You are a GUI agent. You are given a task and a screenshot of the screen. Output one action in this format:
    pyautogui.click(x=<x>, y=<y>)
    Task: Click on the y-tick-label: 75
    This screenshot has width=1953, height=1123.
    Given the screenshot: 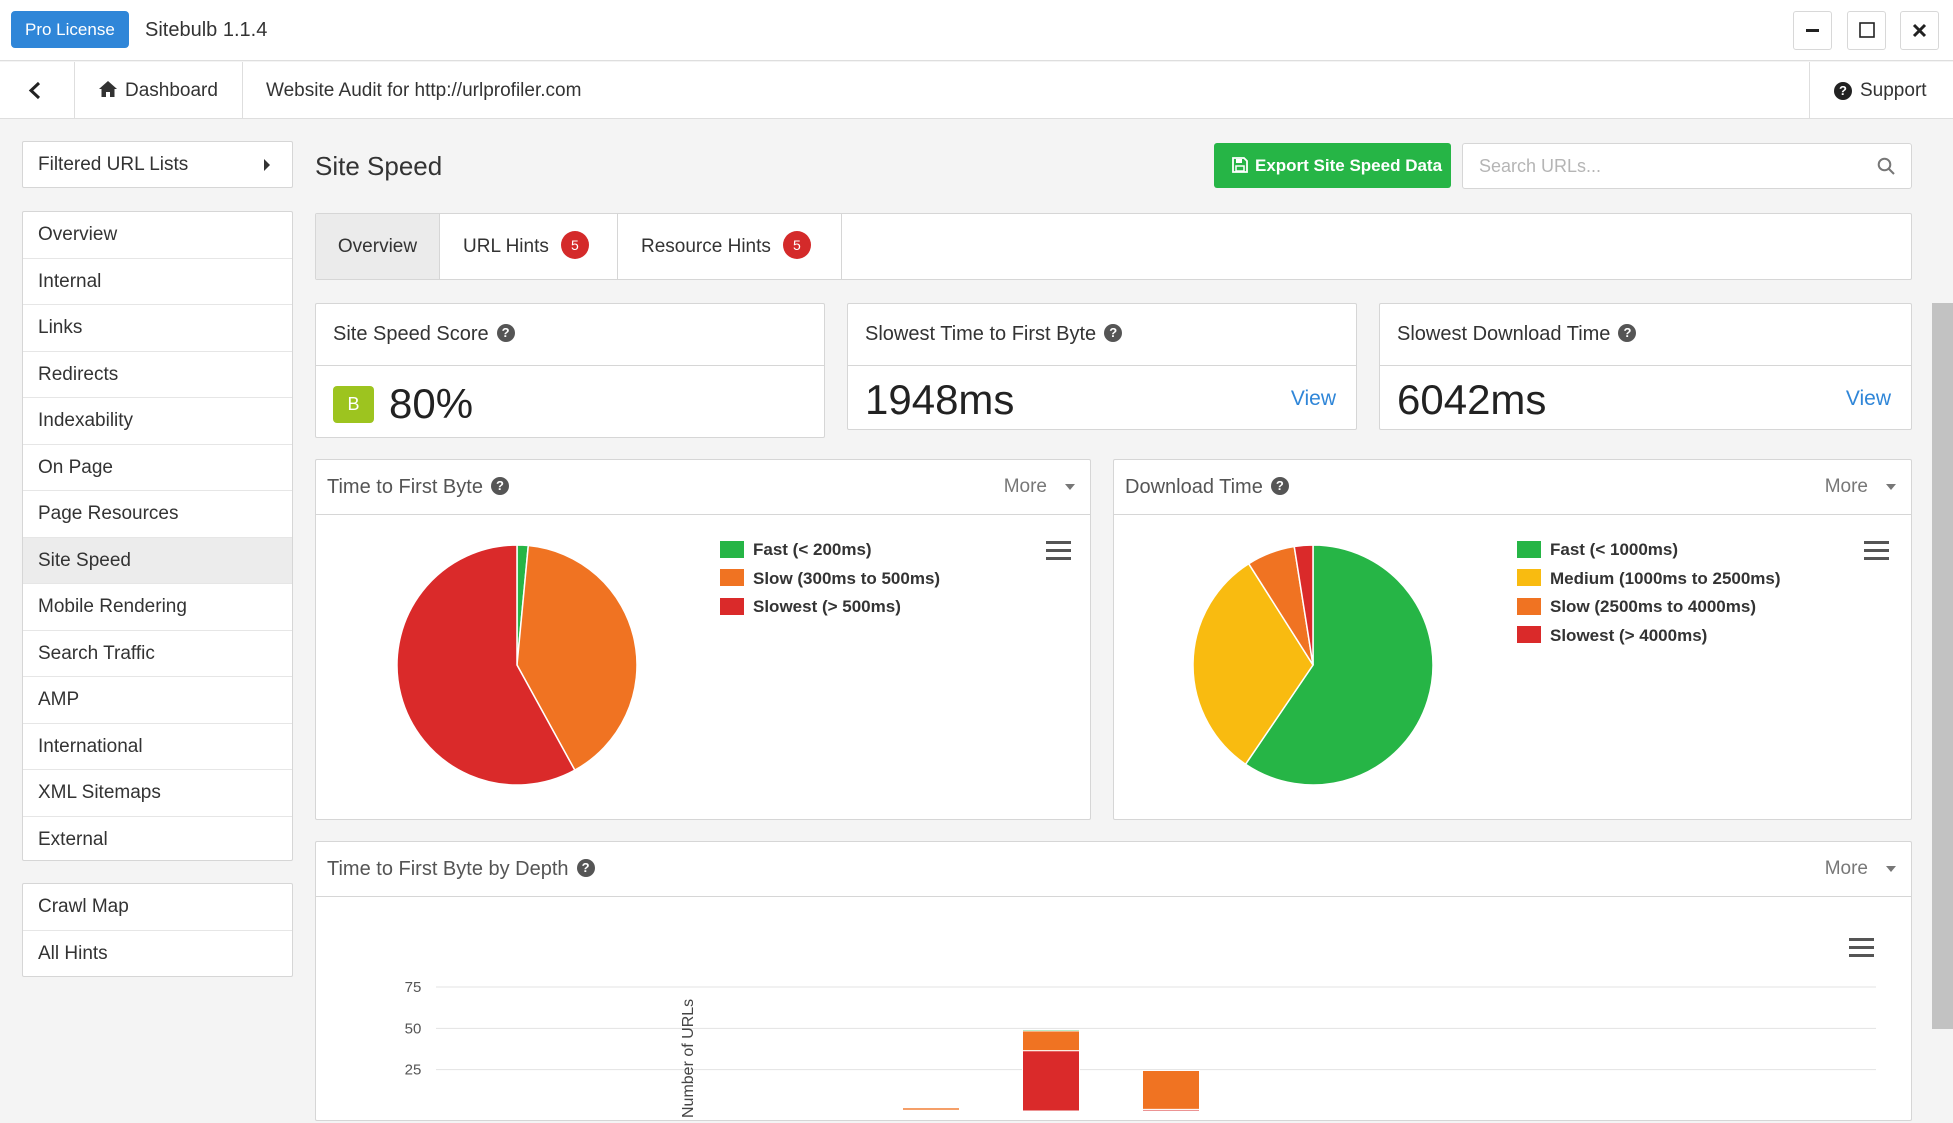 What is the action you would take?
    pyautogui.click(x=413, y=987)
    